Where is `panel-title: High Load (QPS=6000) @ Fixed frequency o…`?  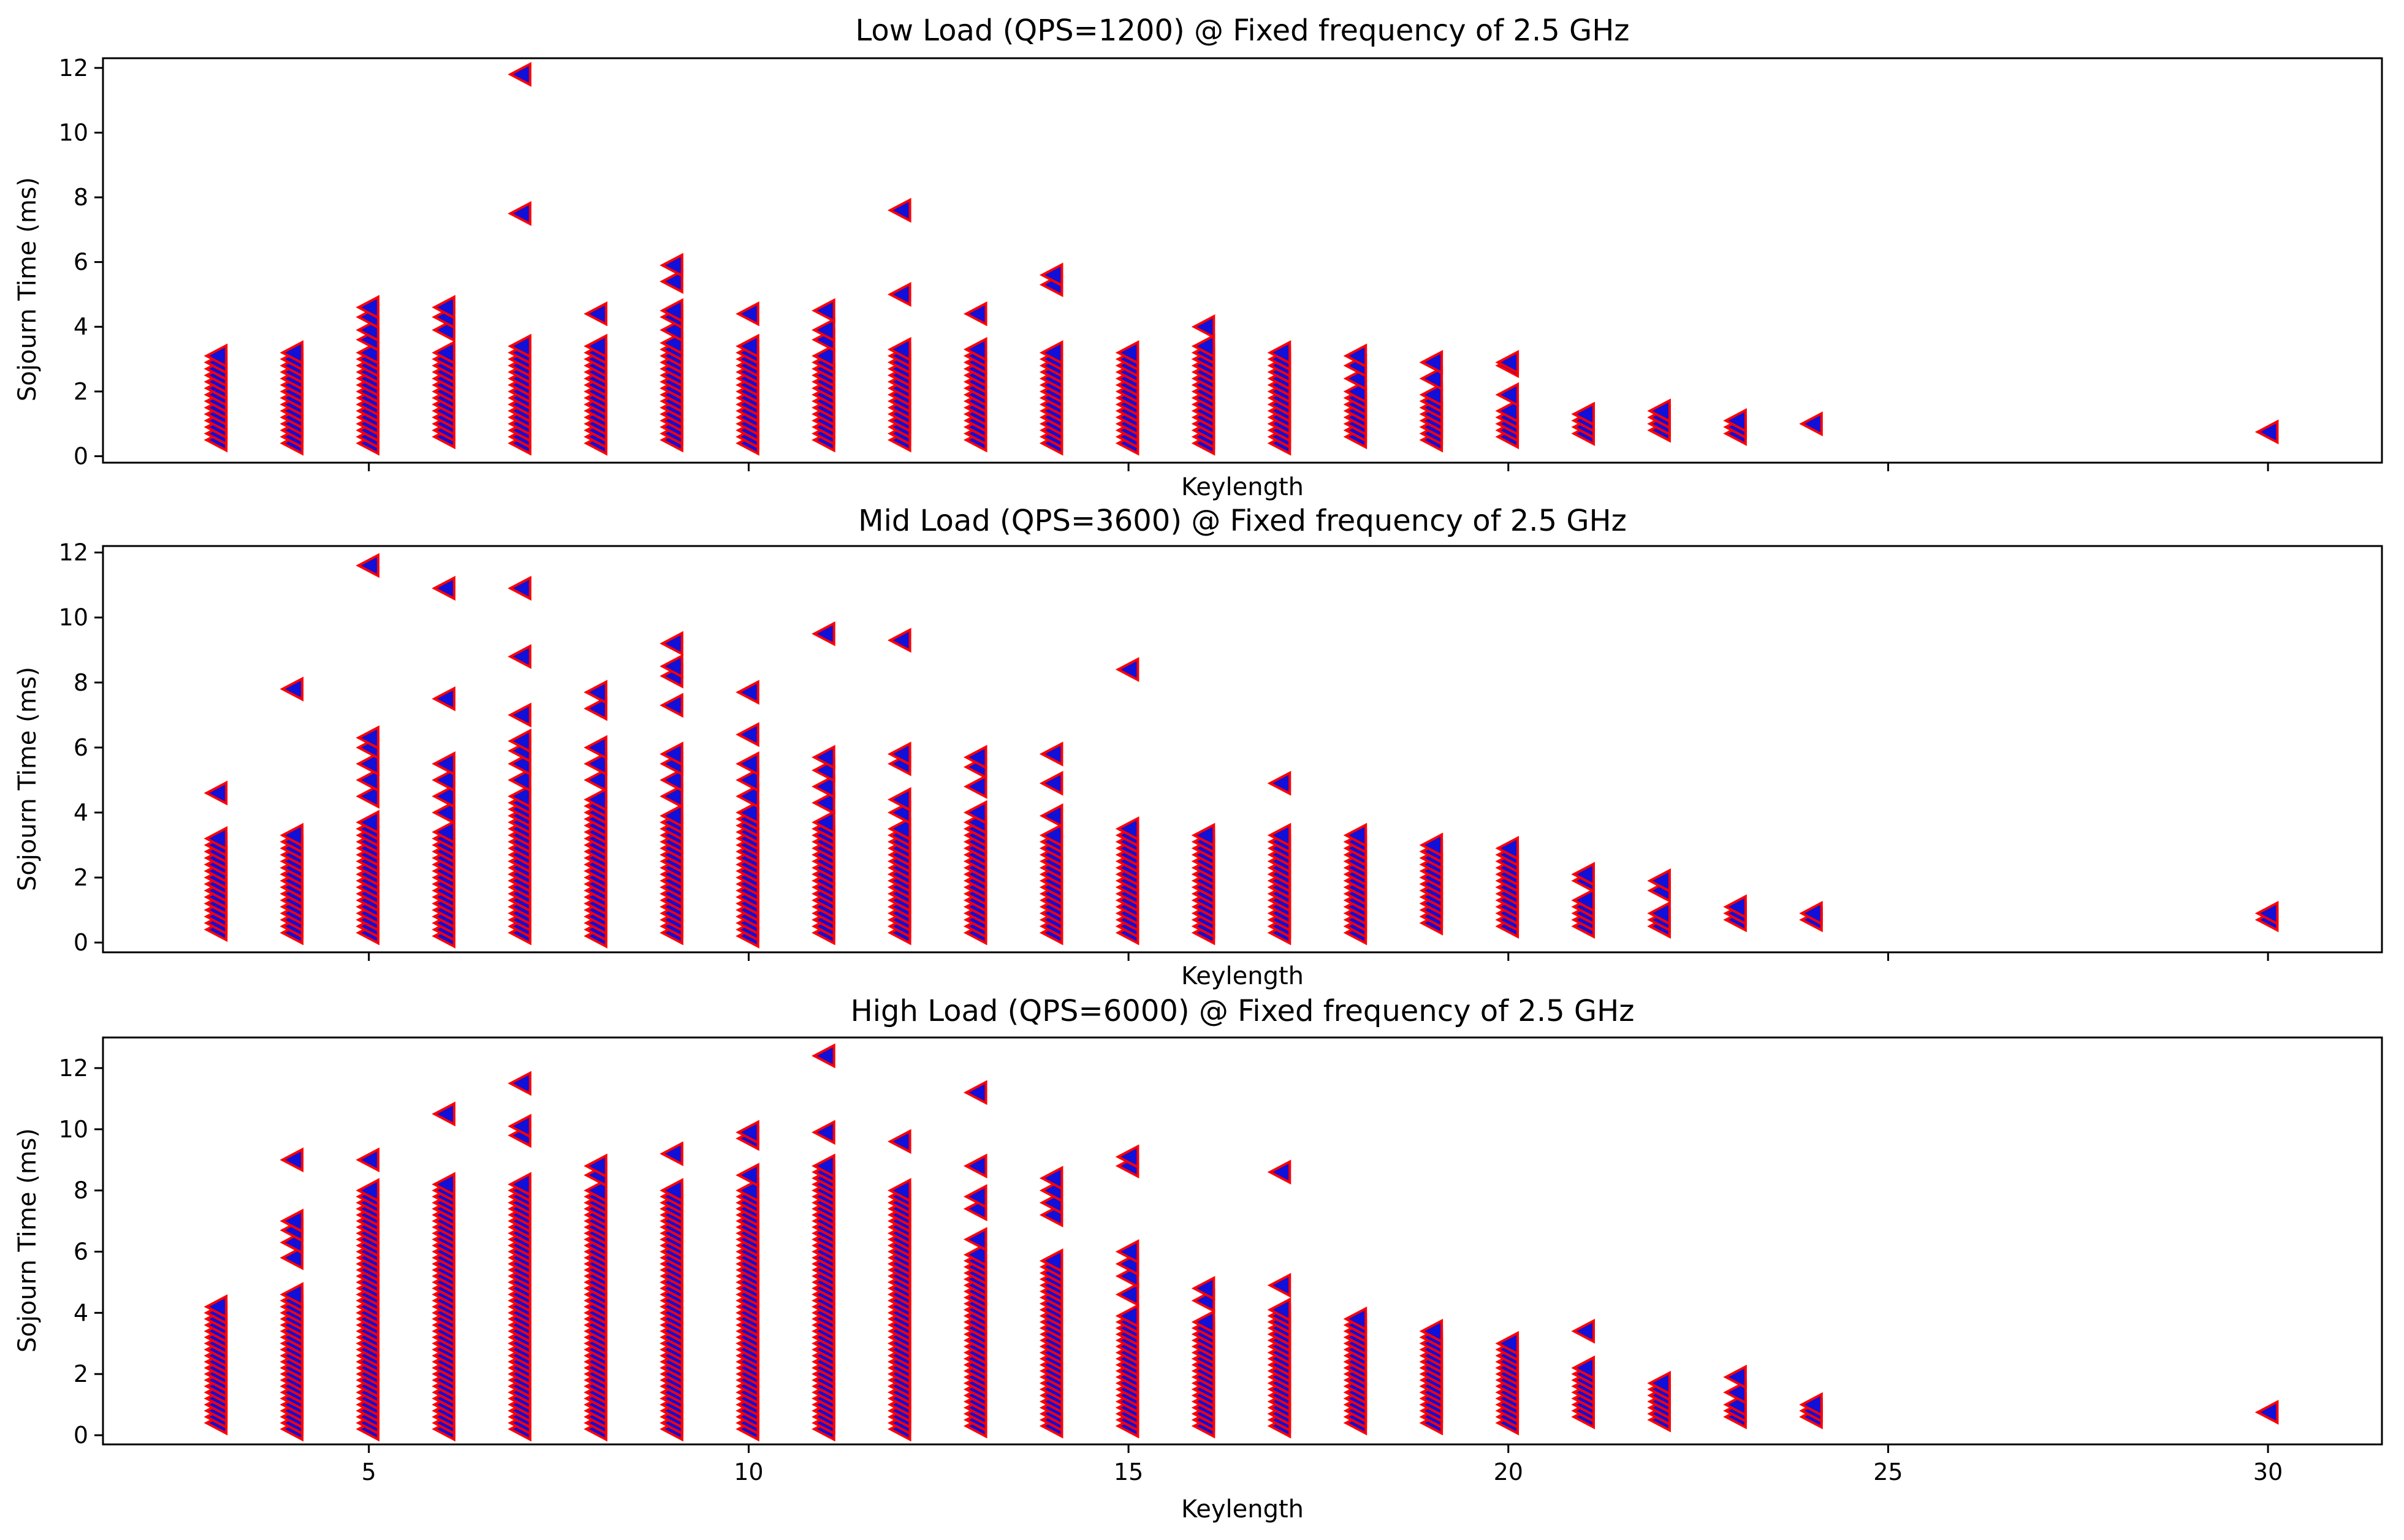 panel-title: High Load (QPS=6000) @ Fixed frequency o… is located at coordinates (1243, 1011).